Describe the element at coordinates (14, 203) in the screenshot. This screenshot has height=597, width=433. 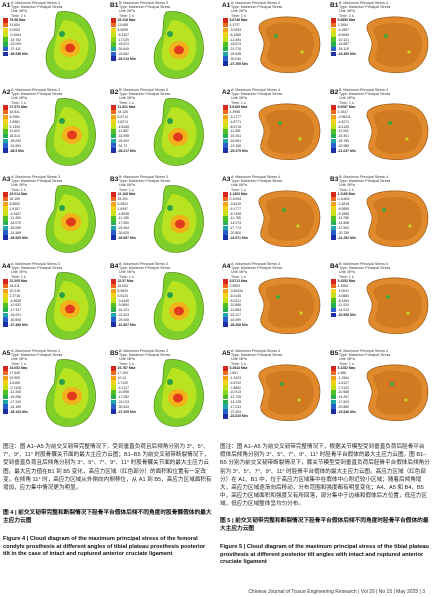
I see `legend-value: 8.6852` at that location.